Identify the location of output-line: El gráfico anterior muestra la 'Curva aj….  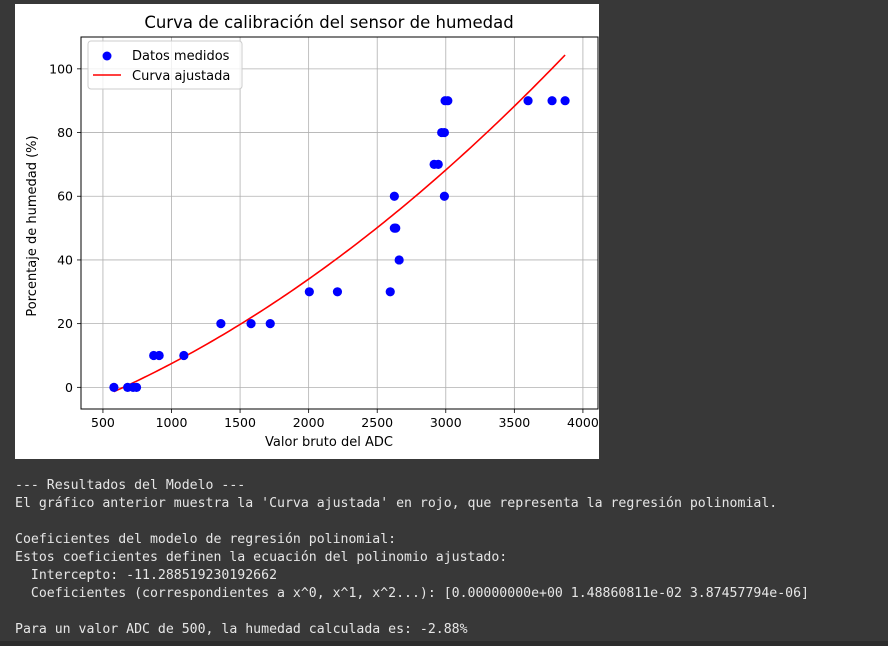
(396, 503).